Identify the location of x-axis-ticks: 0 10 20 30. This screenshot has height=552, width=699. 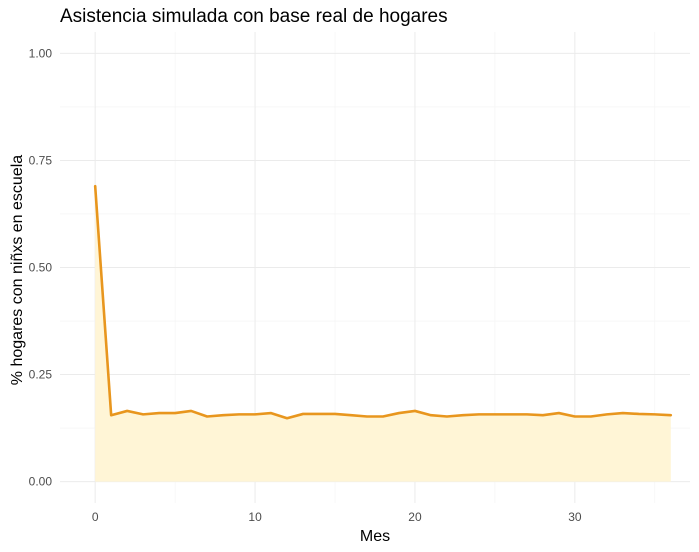
(337, 517).